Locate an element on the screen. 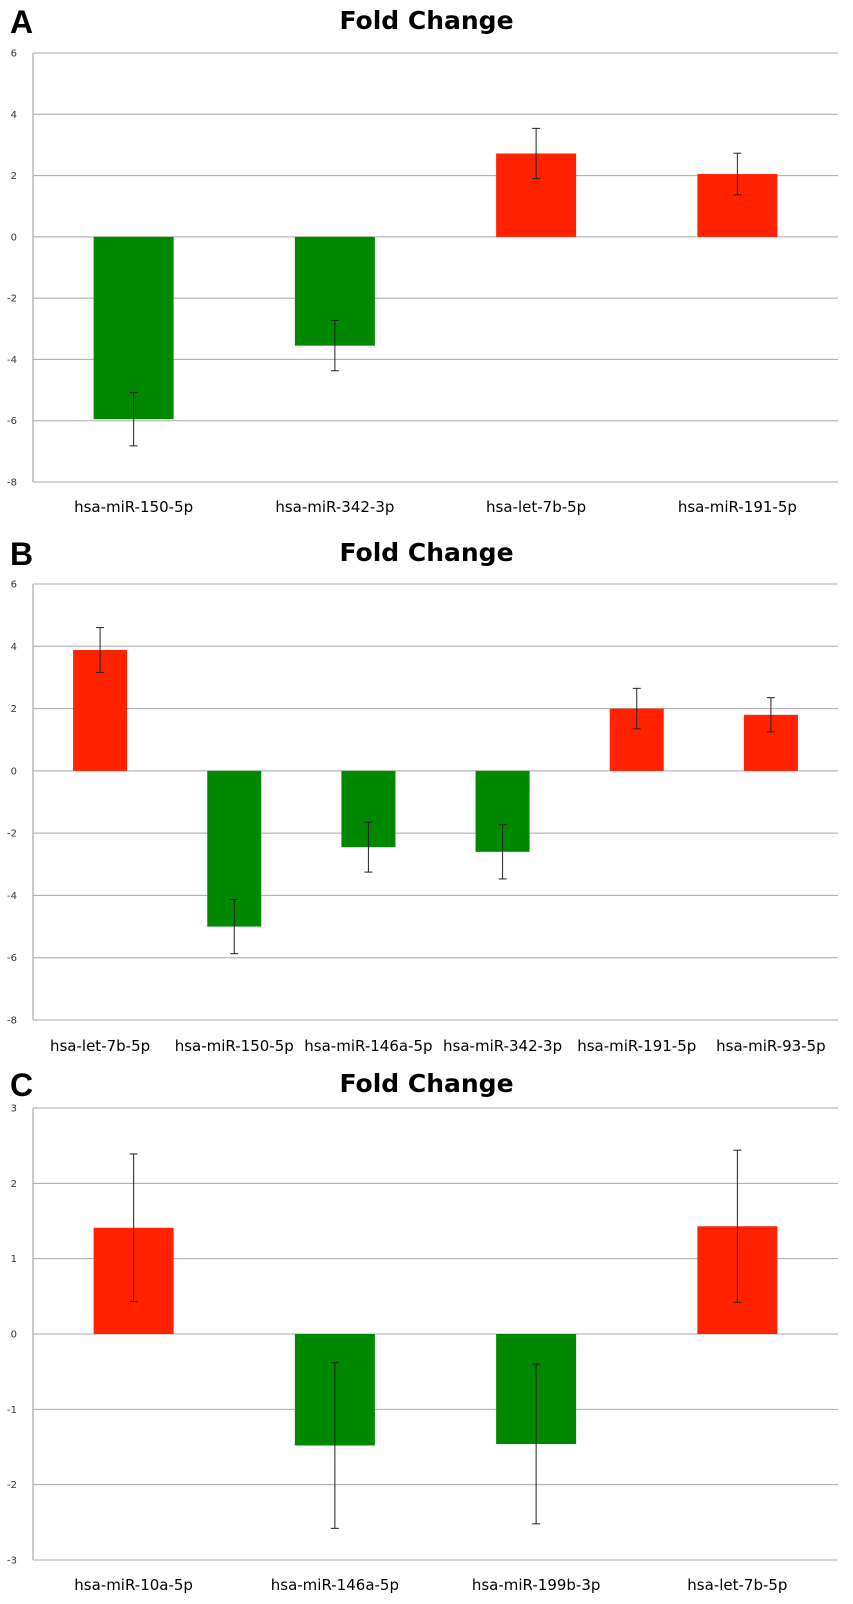  y-tick-label-c: -1 is located at coordinates (12, 1410).